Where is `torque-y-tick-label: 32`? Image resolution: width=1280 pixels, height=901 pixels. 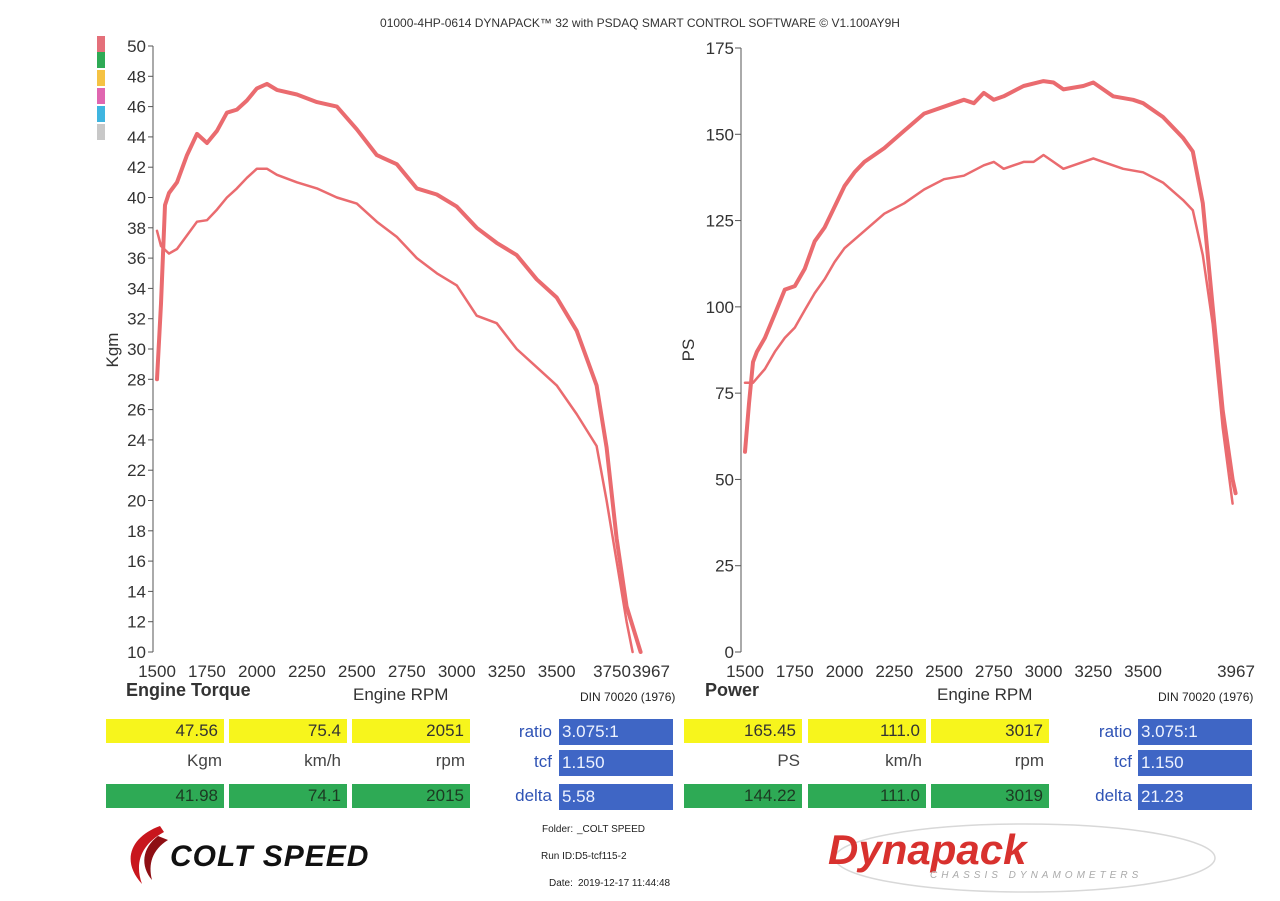 torque-y-tick-label: 32 is located at coordinates (136, 319).